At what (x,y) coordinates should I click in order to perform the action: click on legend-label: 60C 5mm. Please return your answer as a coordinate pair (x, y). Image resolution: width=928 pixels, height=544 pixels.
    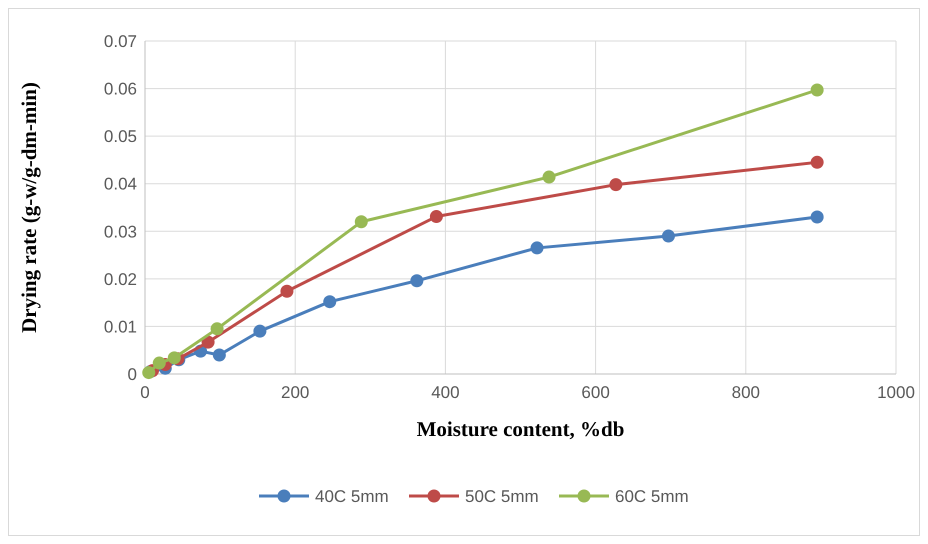
    Looking at the image, I should click on (652, 496).